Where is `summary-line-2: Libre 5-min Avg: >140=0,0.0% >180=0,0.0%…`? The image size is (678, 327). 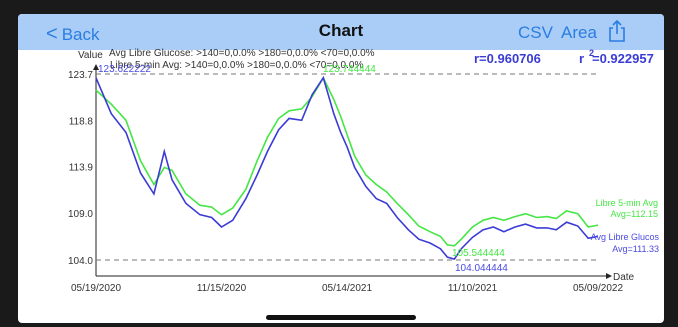 summary-line-2: Libre 5-min Avg: >140=0,0.0% >180=0,0.0%… is located at coordinates (236, 65).